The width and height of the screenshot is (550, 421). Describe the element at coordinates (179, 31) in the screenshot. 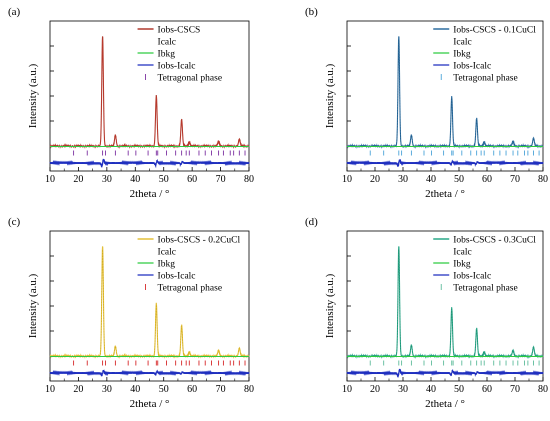

I see `legend-entry-0: Iobs-CSCS` at that location.